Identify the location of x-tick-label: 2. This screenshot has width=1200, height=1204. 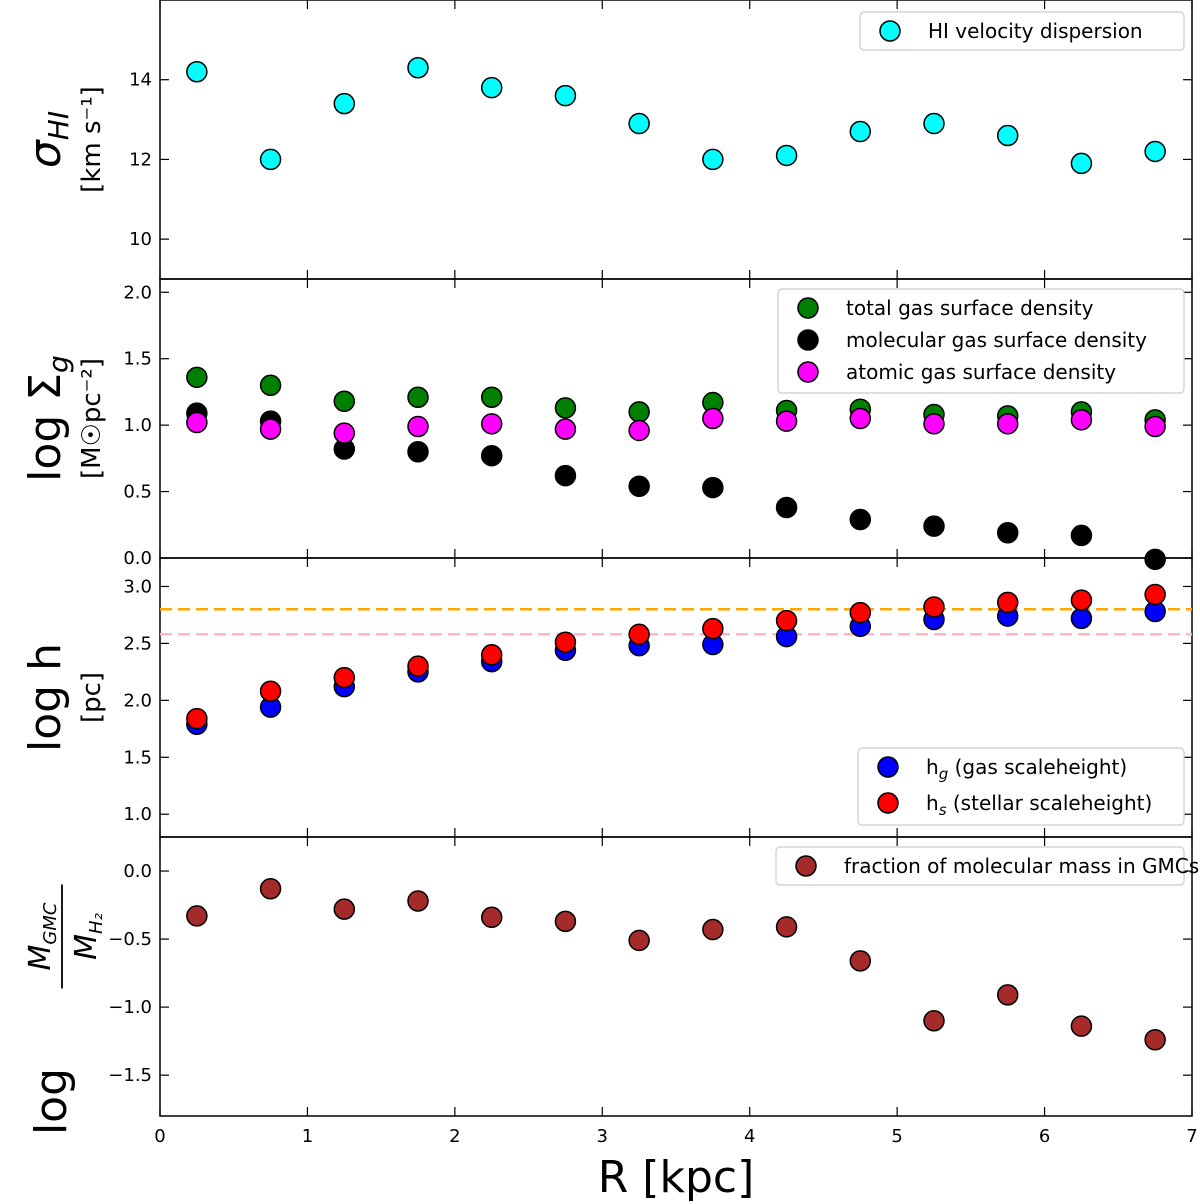
(454, 1136).